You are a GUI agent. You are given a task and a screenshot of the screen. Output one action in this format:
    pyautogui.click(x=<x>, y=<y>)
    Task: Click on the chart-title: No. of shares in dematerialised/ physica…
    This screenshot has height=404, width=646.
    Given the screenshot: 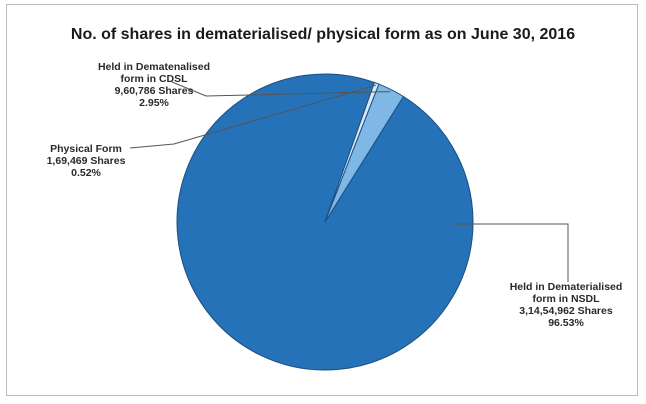 What is the action you would take?
    pyautogui.click(x=323, y=34)
    